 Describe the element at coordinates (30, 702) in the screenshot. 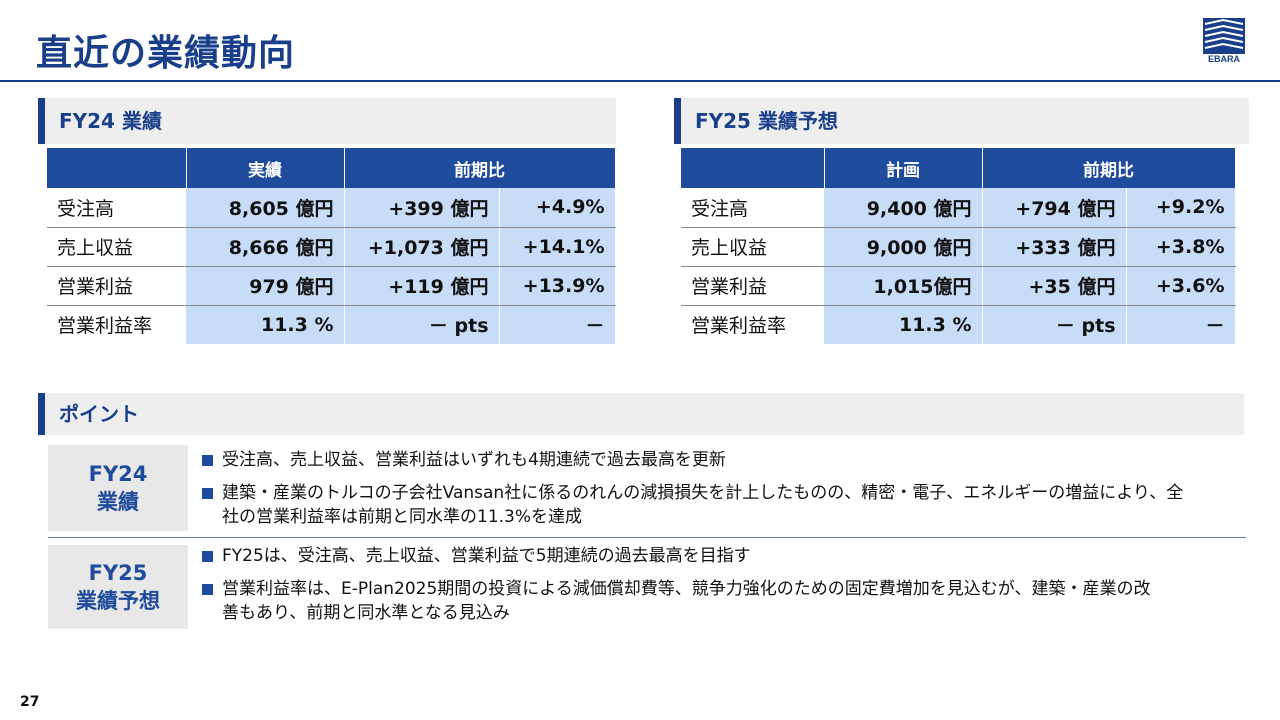

I see `page-number: 27` at that location.